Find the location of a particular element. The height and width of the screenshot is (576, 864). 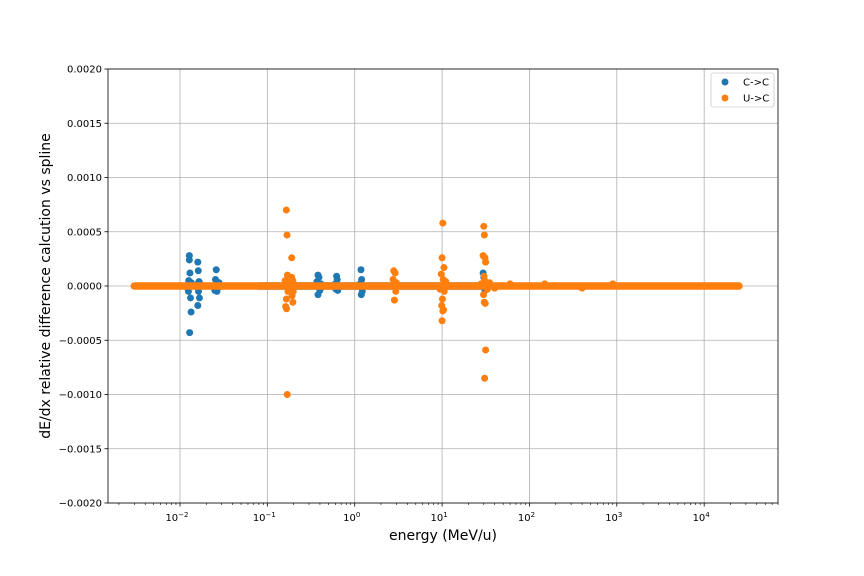

legend-label: C->C is located at coordinates (756, 83).